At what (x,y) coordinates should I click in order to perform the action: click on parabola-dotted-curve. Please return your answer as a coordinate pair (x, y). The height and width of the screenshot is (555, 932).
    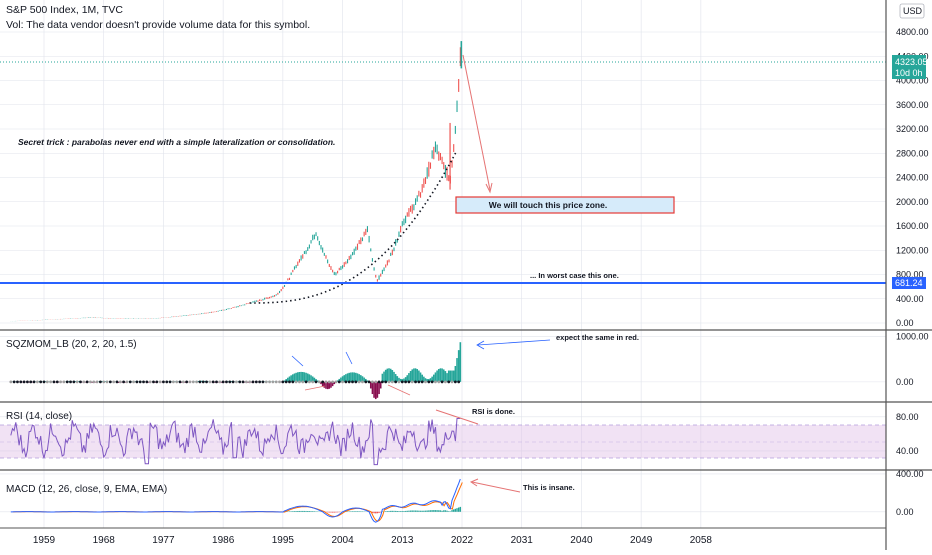
    Looking at the image, I should click on (353, 227).